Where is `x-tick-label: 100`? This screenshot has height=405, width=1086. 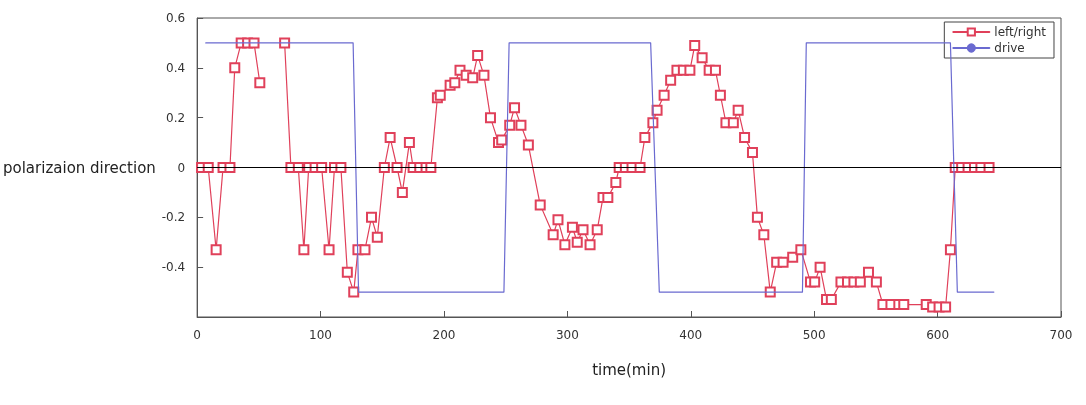 x-tick-label: 100 is located at coordinates (320, 335).